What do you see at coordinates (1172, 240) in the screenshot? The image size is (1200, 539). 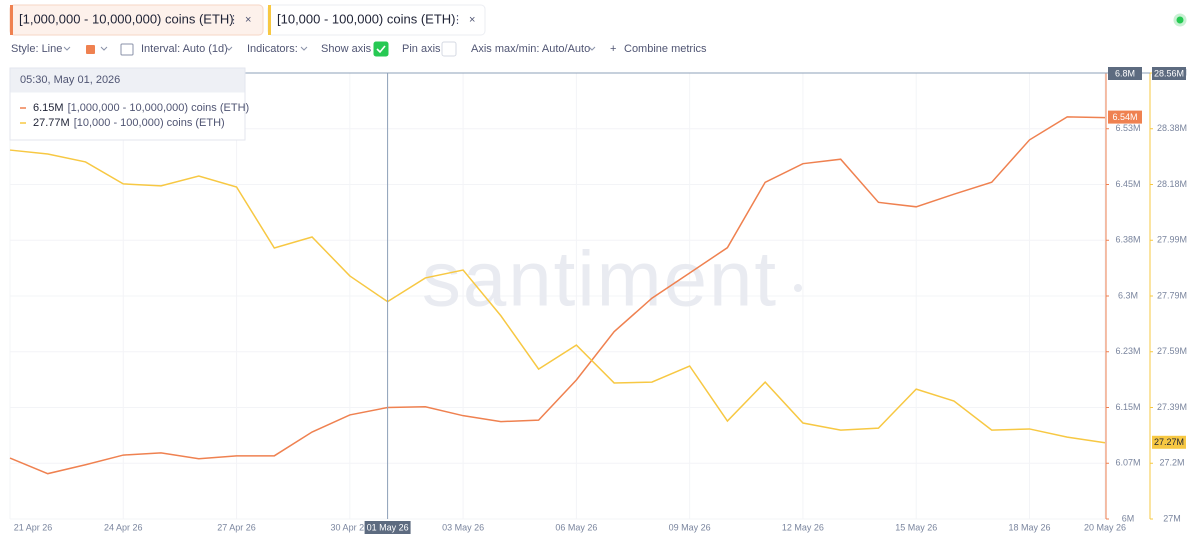 I see `y-tick-label: 27.99M` at bounding box center [1172, 240].